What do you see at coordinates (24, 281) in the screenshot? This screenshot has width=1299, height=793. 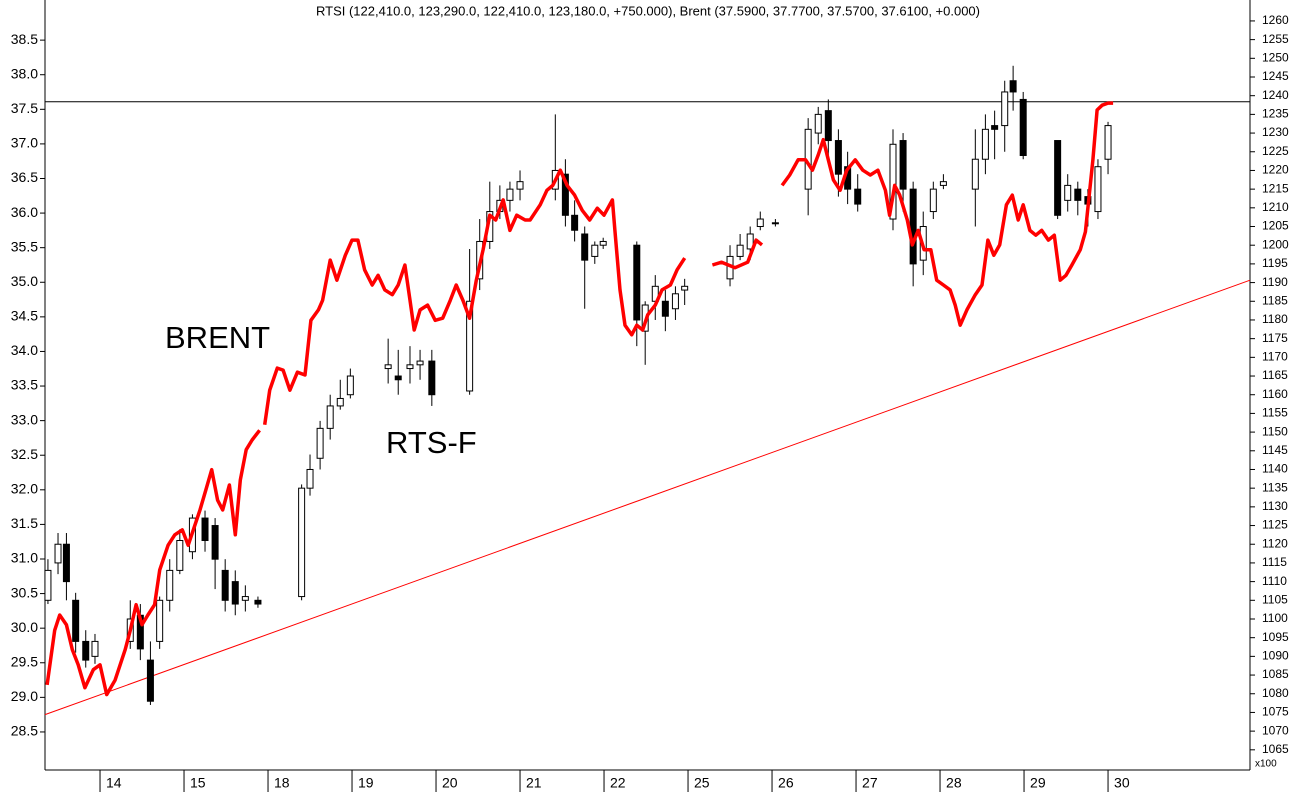 I see `y-tick-label: 35.0` at bounding box center [24, 281].